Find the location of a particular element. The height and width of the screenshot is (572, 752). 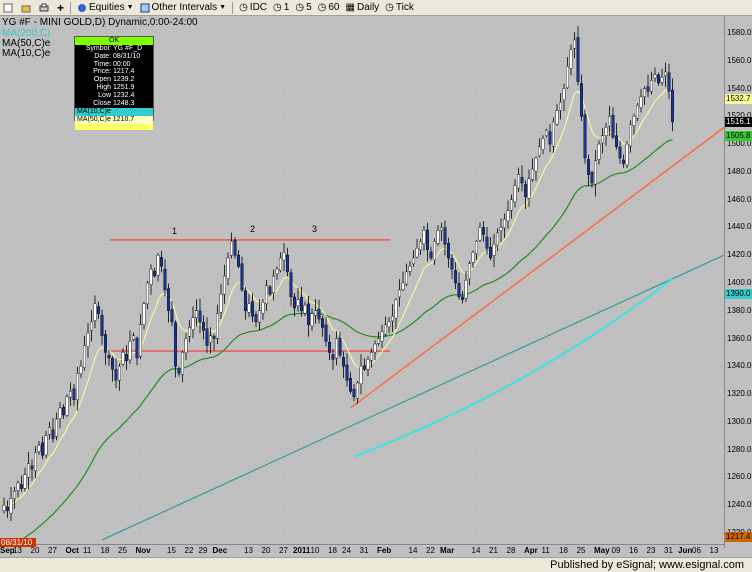

price-axis-label: 1580.0 is located at coordinates (739, 32).